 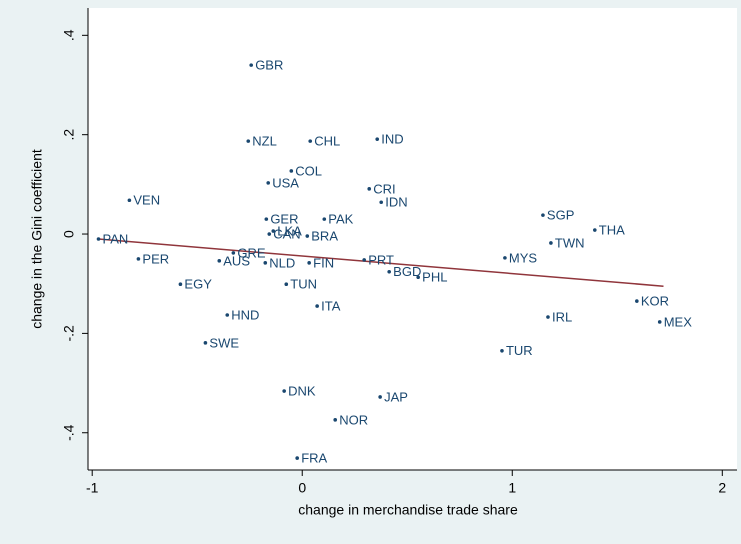 I want to click on x-tick-label: -1, so click(x=92, y=488).